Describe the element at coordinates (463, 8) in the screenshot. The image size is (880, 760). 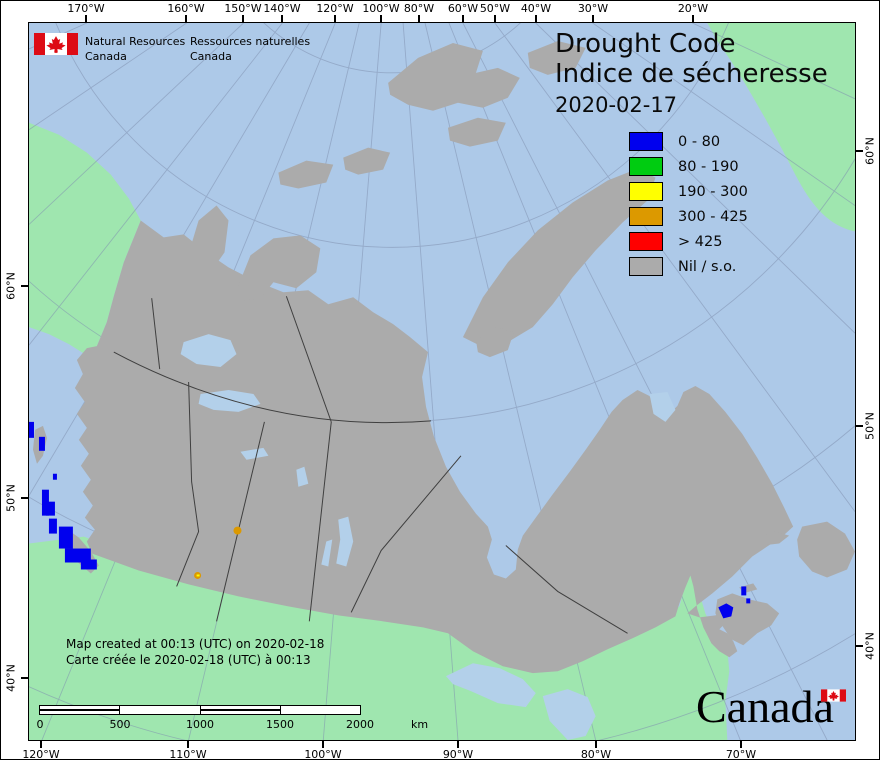
I see `graticule-label-top: 60°W` at that location.